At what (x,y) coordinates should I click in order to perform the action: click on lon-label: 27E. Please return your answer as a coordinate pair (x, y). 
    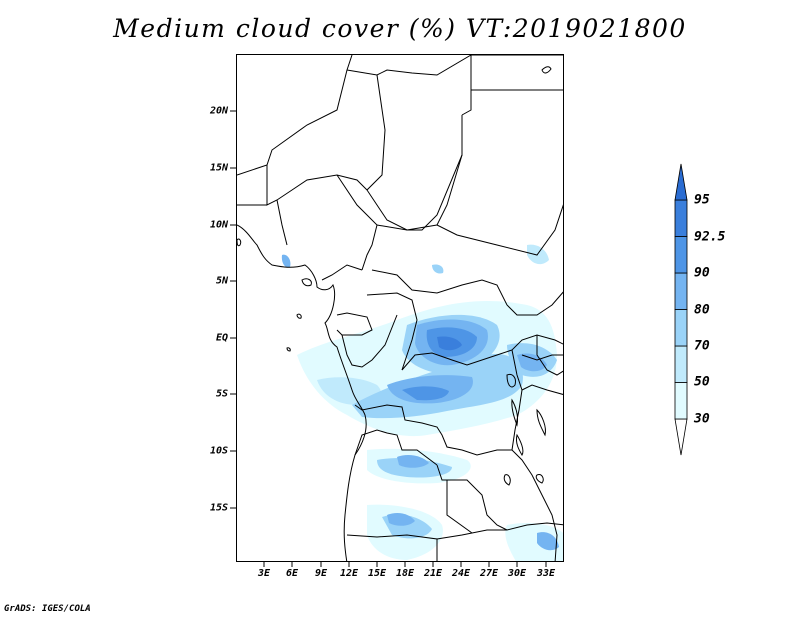
    Looking at the image, I should click on (489, 573).